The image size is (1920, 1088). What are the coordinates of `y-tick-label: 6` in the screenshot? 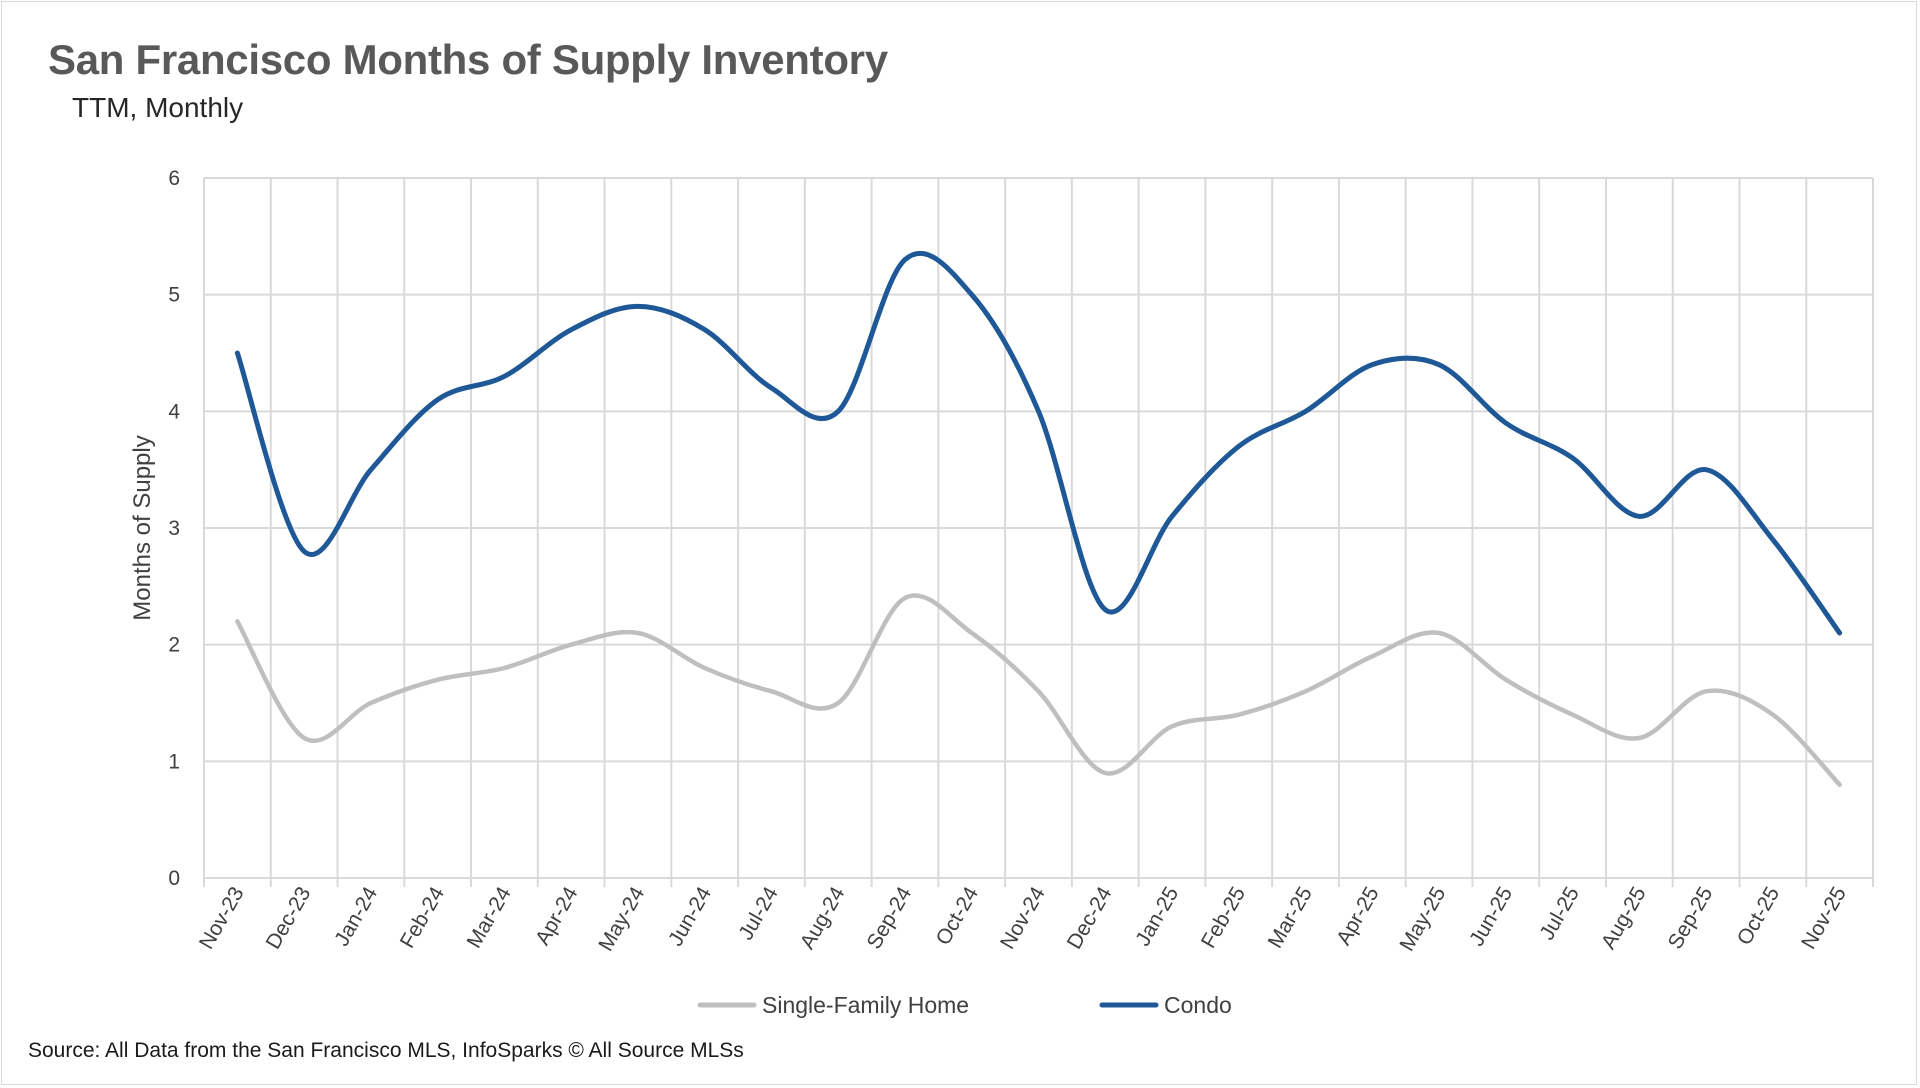 It's located at (174, 178).